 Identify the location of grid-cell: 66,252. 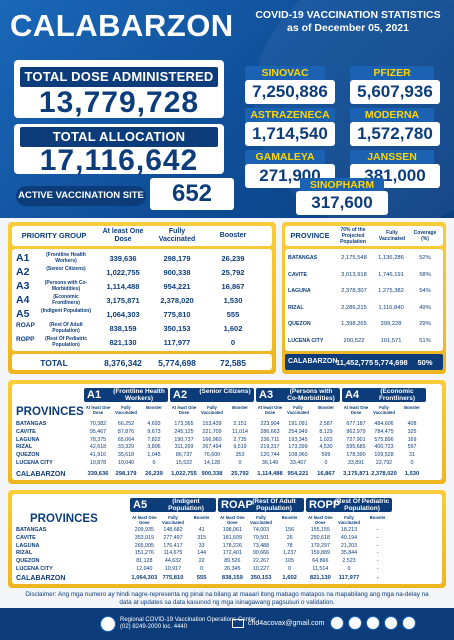
(126, 424).